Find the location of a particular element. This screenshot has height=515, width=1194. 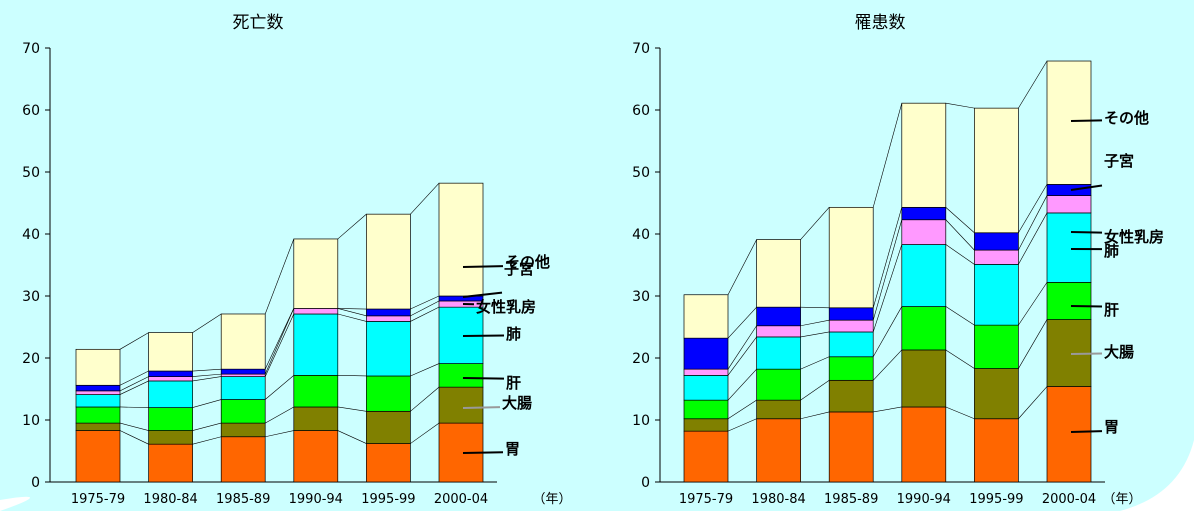

chart2-y-tick-label: 70 is located at coordinates (641, 49).